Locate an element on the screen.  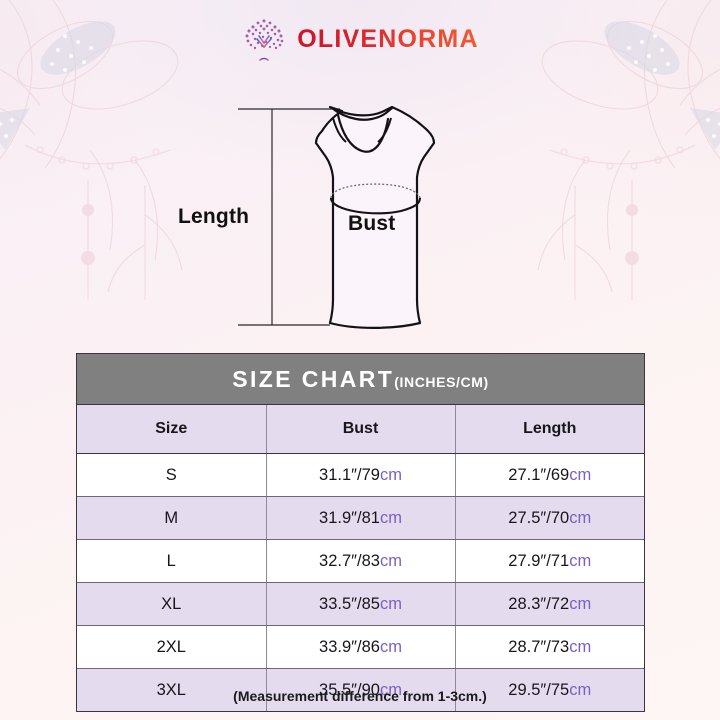
armhole-right is located at coordinates (384, 130).